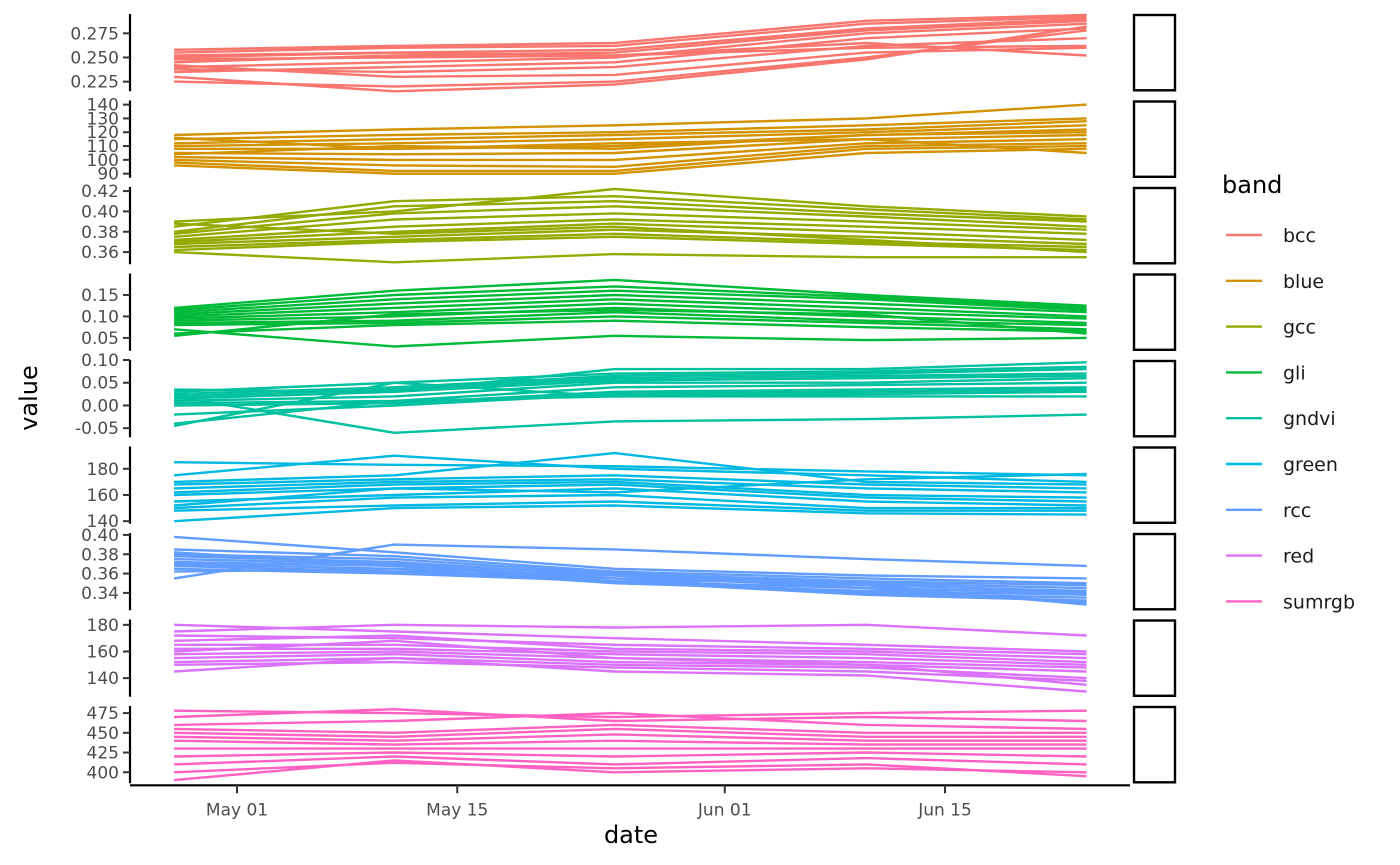 Image resolution: width=1400 pixels, height=865 pixels. Describe the element at coordinates (100, 253) in the screenshot. I see `y-tick-label: 0.36` at that location.